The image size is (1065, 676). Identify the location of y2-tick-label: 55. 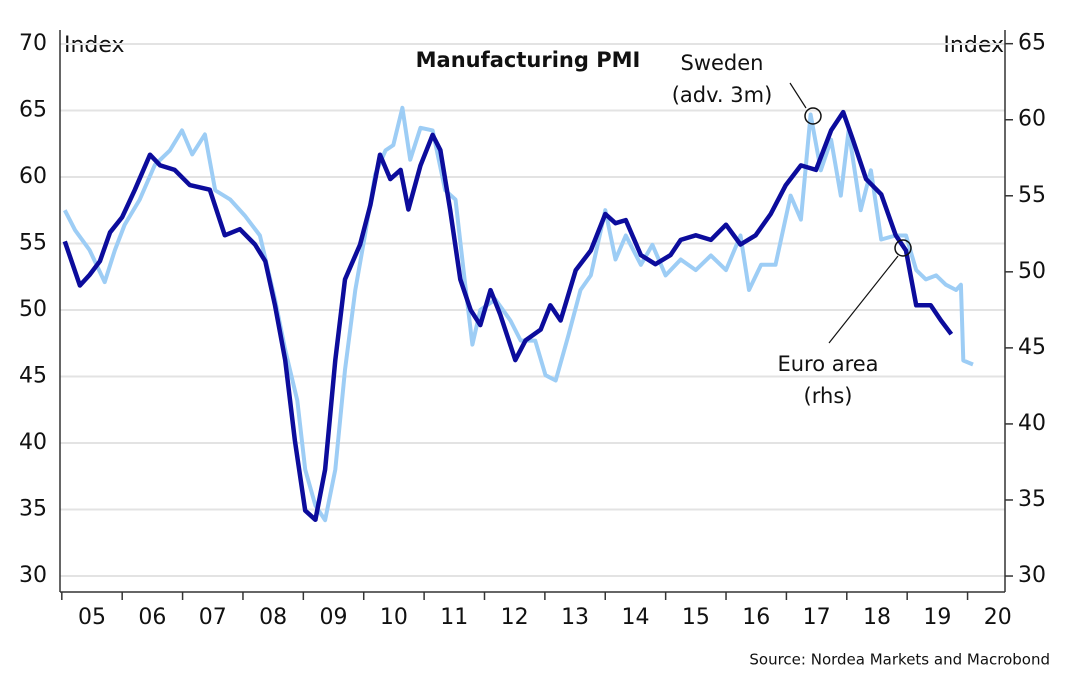
(1032, 195).